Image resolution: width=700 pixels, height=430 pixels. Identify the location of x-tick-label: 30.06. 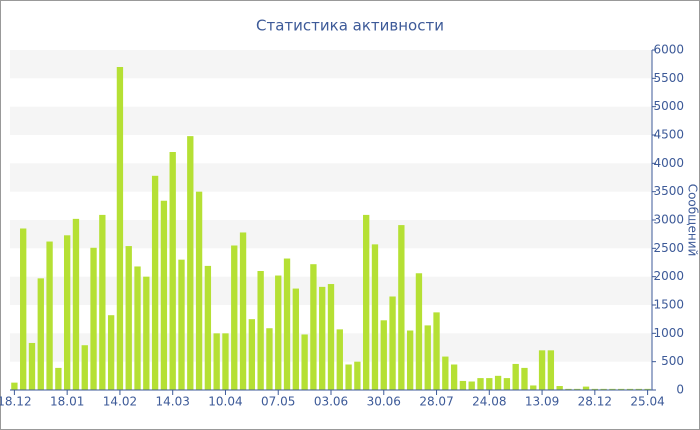
(384, 402).